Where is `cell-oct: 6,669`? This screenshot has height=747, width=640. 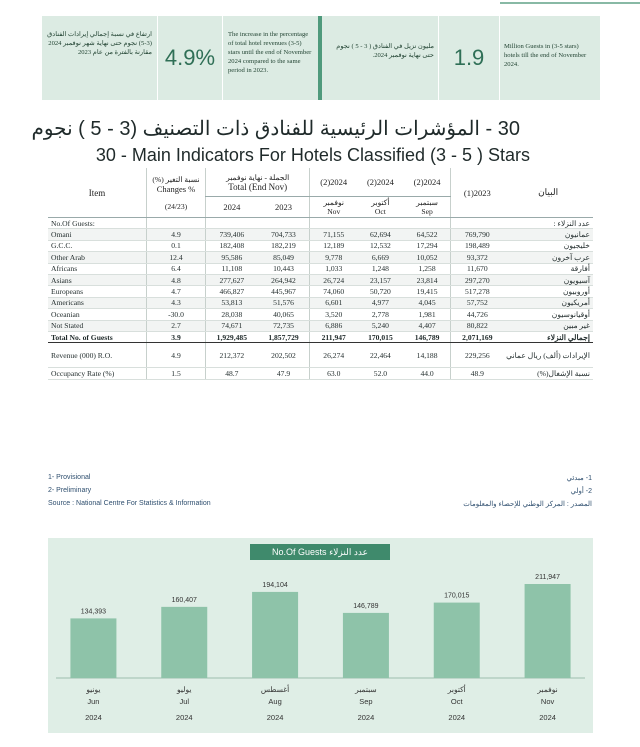
cell-oct: 6,669 is located at coordinates (380, 257).